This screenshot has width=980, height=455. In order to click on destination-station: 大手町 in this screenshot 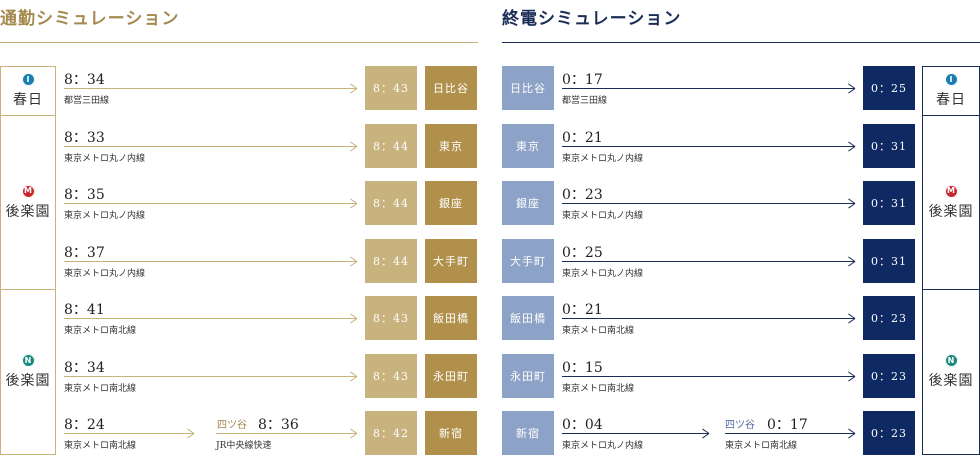, I will do `click(451, 261)`.